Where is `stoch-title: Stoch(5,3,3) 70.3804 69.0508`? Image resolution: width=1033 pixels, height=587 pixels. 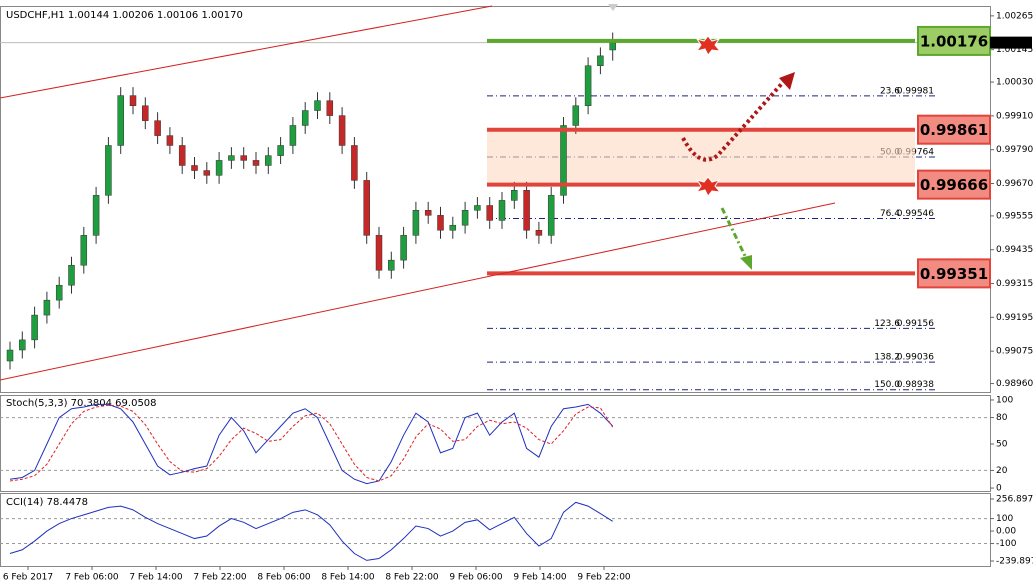 stoch-title: Stoch(5,3,3) 70.3804 69.0508 is located at coordinates (81, 403).